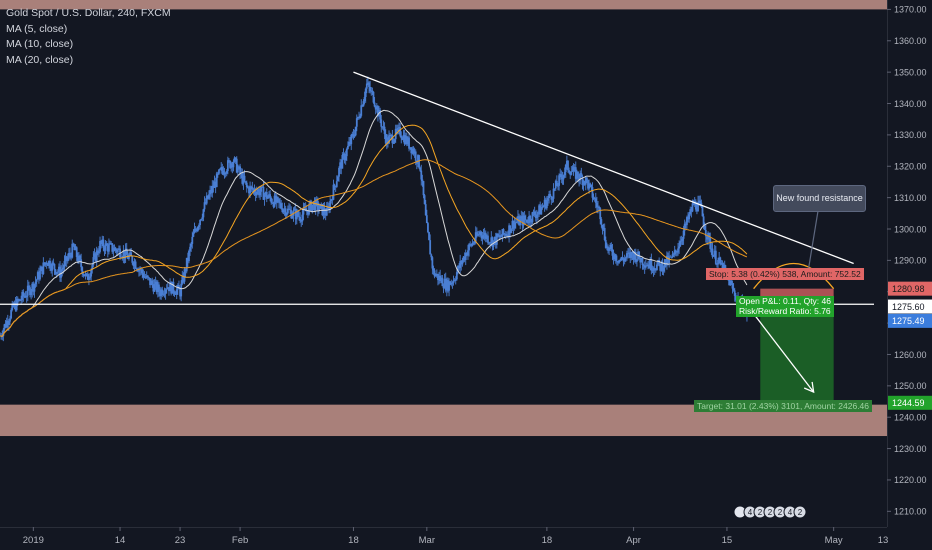  Describe the element at coordinates (910, 135) in the screenshot. I see `y-tick-label: 1330.00` at that location.